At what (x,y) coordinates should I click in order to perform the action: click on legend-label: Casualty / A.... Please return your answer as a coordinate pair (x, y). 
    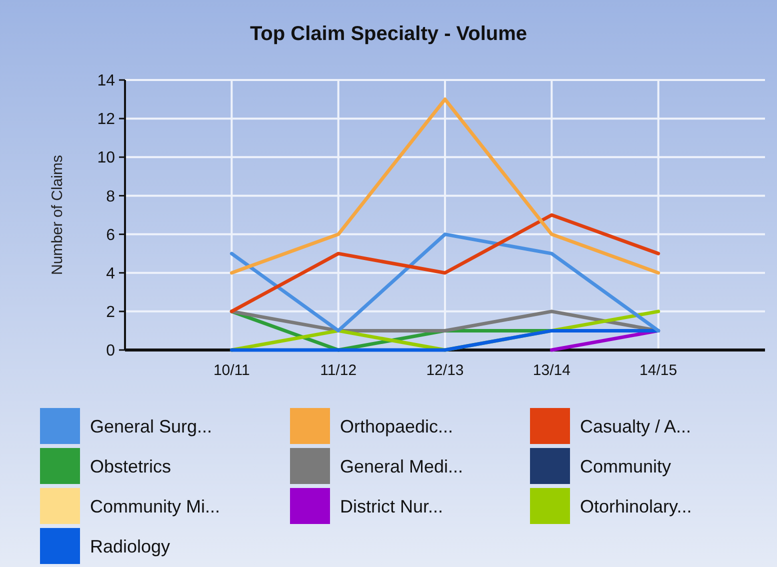
    Looking at the image, I should click on (636, 426).